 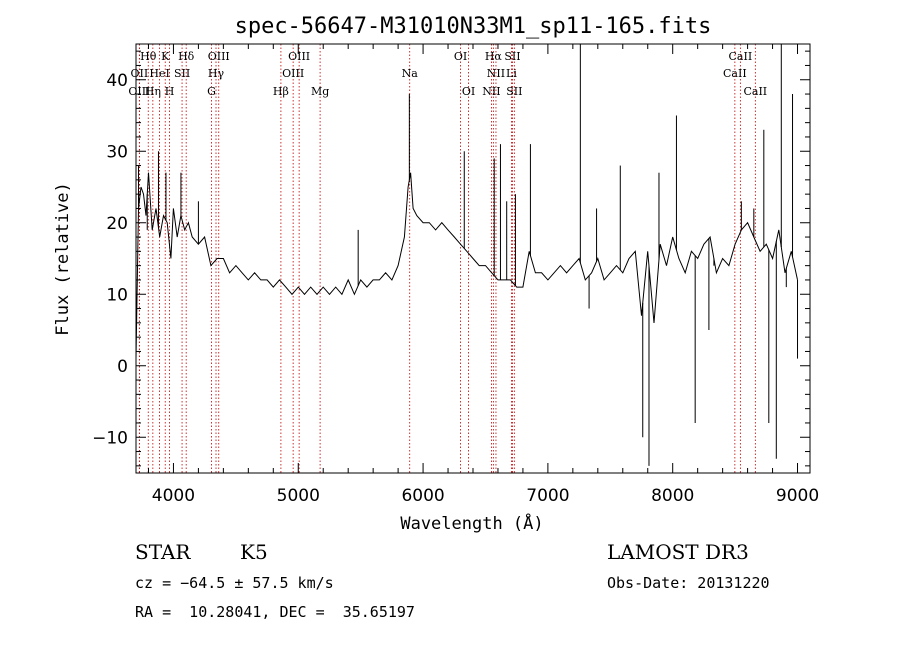 I want to click on y-tick-label: 20, so click(x=117, y=224).